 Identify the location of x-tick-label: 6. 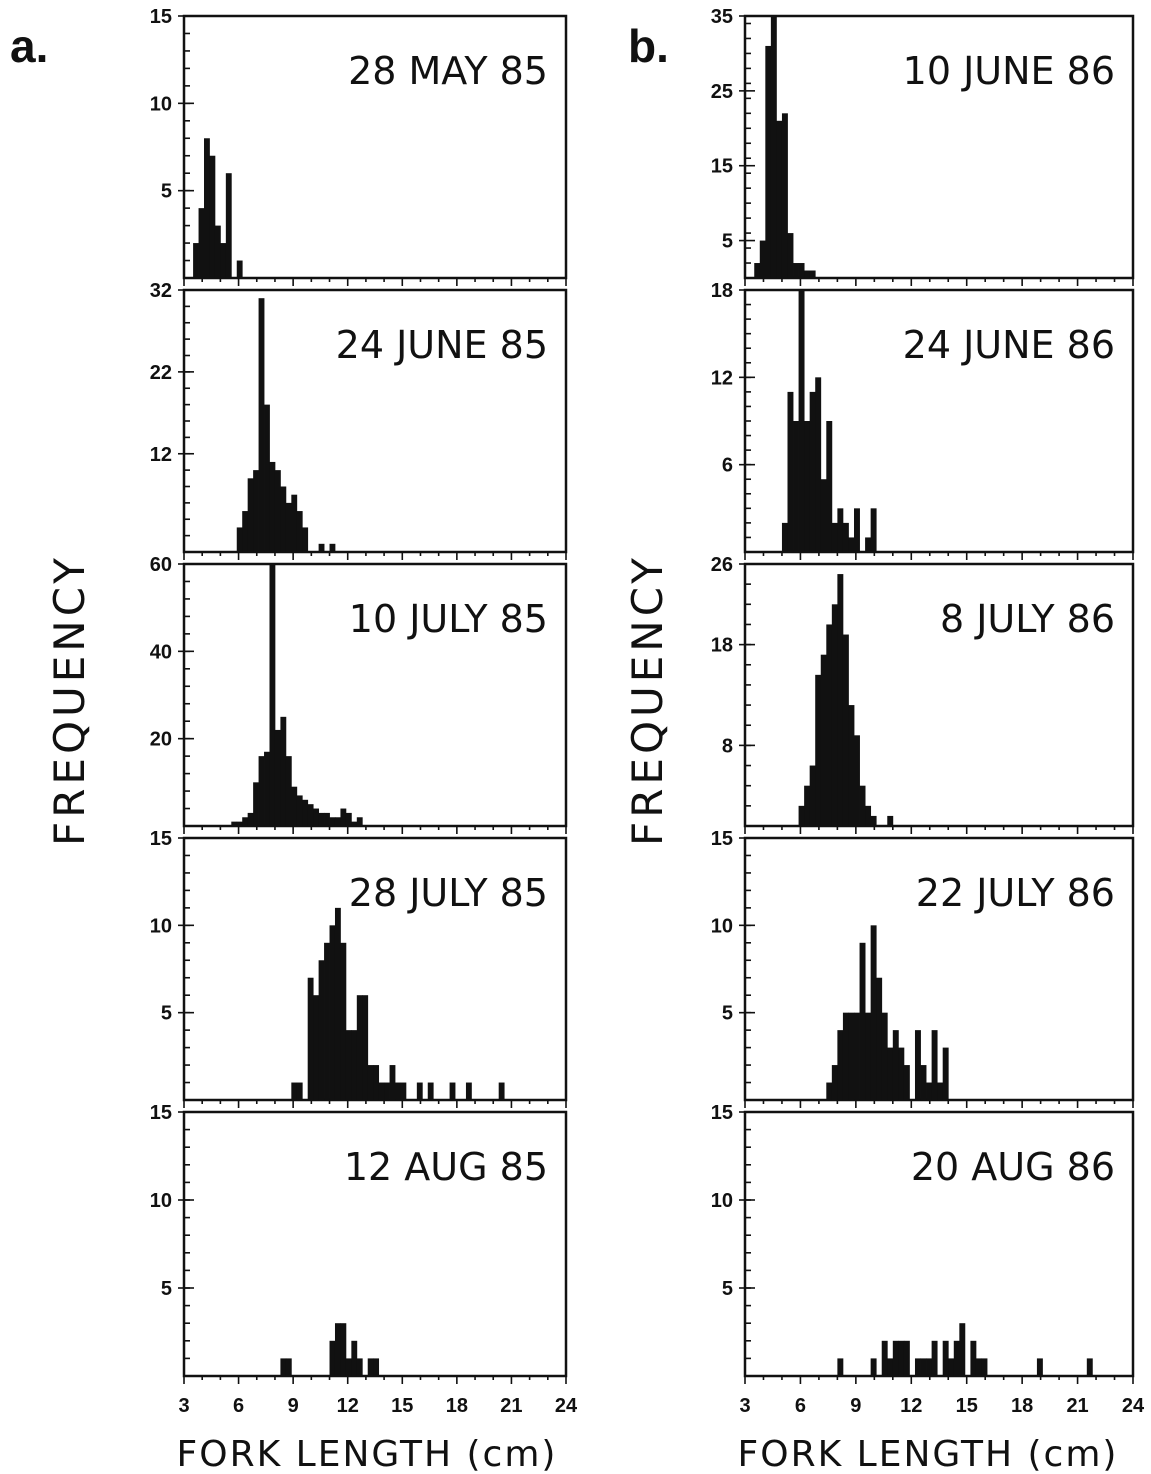
(800, 1406).